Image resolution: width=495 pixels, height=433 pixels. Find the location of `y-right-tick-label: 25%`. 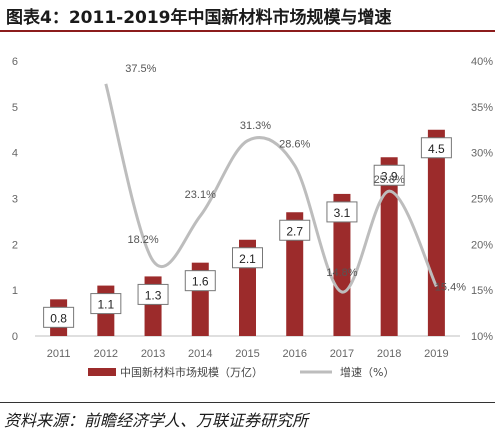

y-right-tick-label: 25% is located at coordinates (482, 200).